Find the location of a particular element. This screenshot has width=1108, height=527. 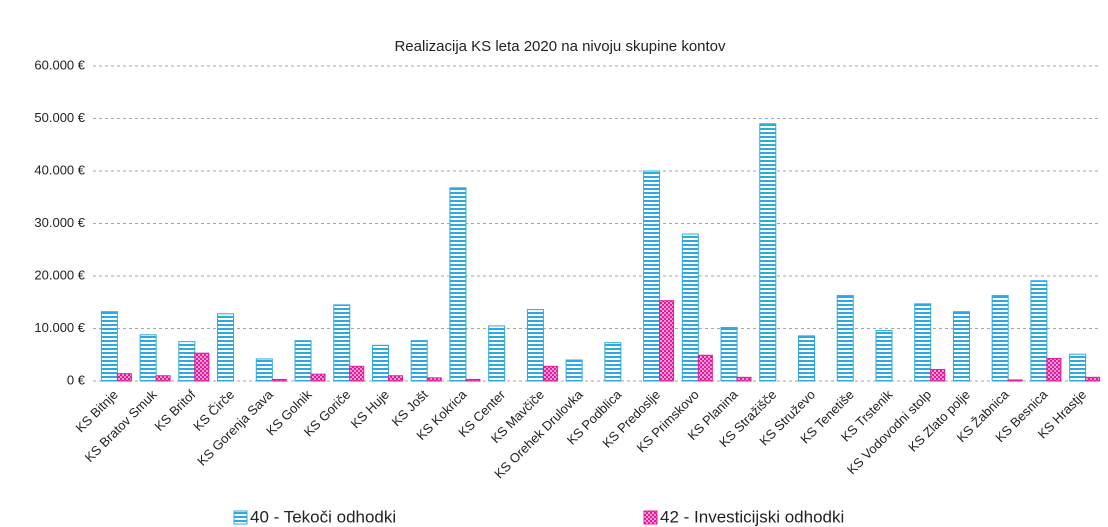

y-tick-label: 40.000 € is located at coordinates (59, 169).